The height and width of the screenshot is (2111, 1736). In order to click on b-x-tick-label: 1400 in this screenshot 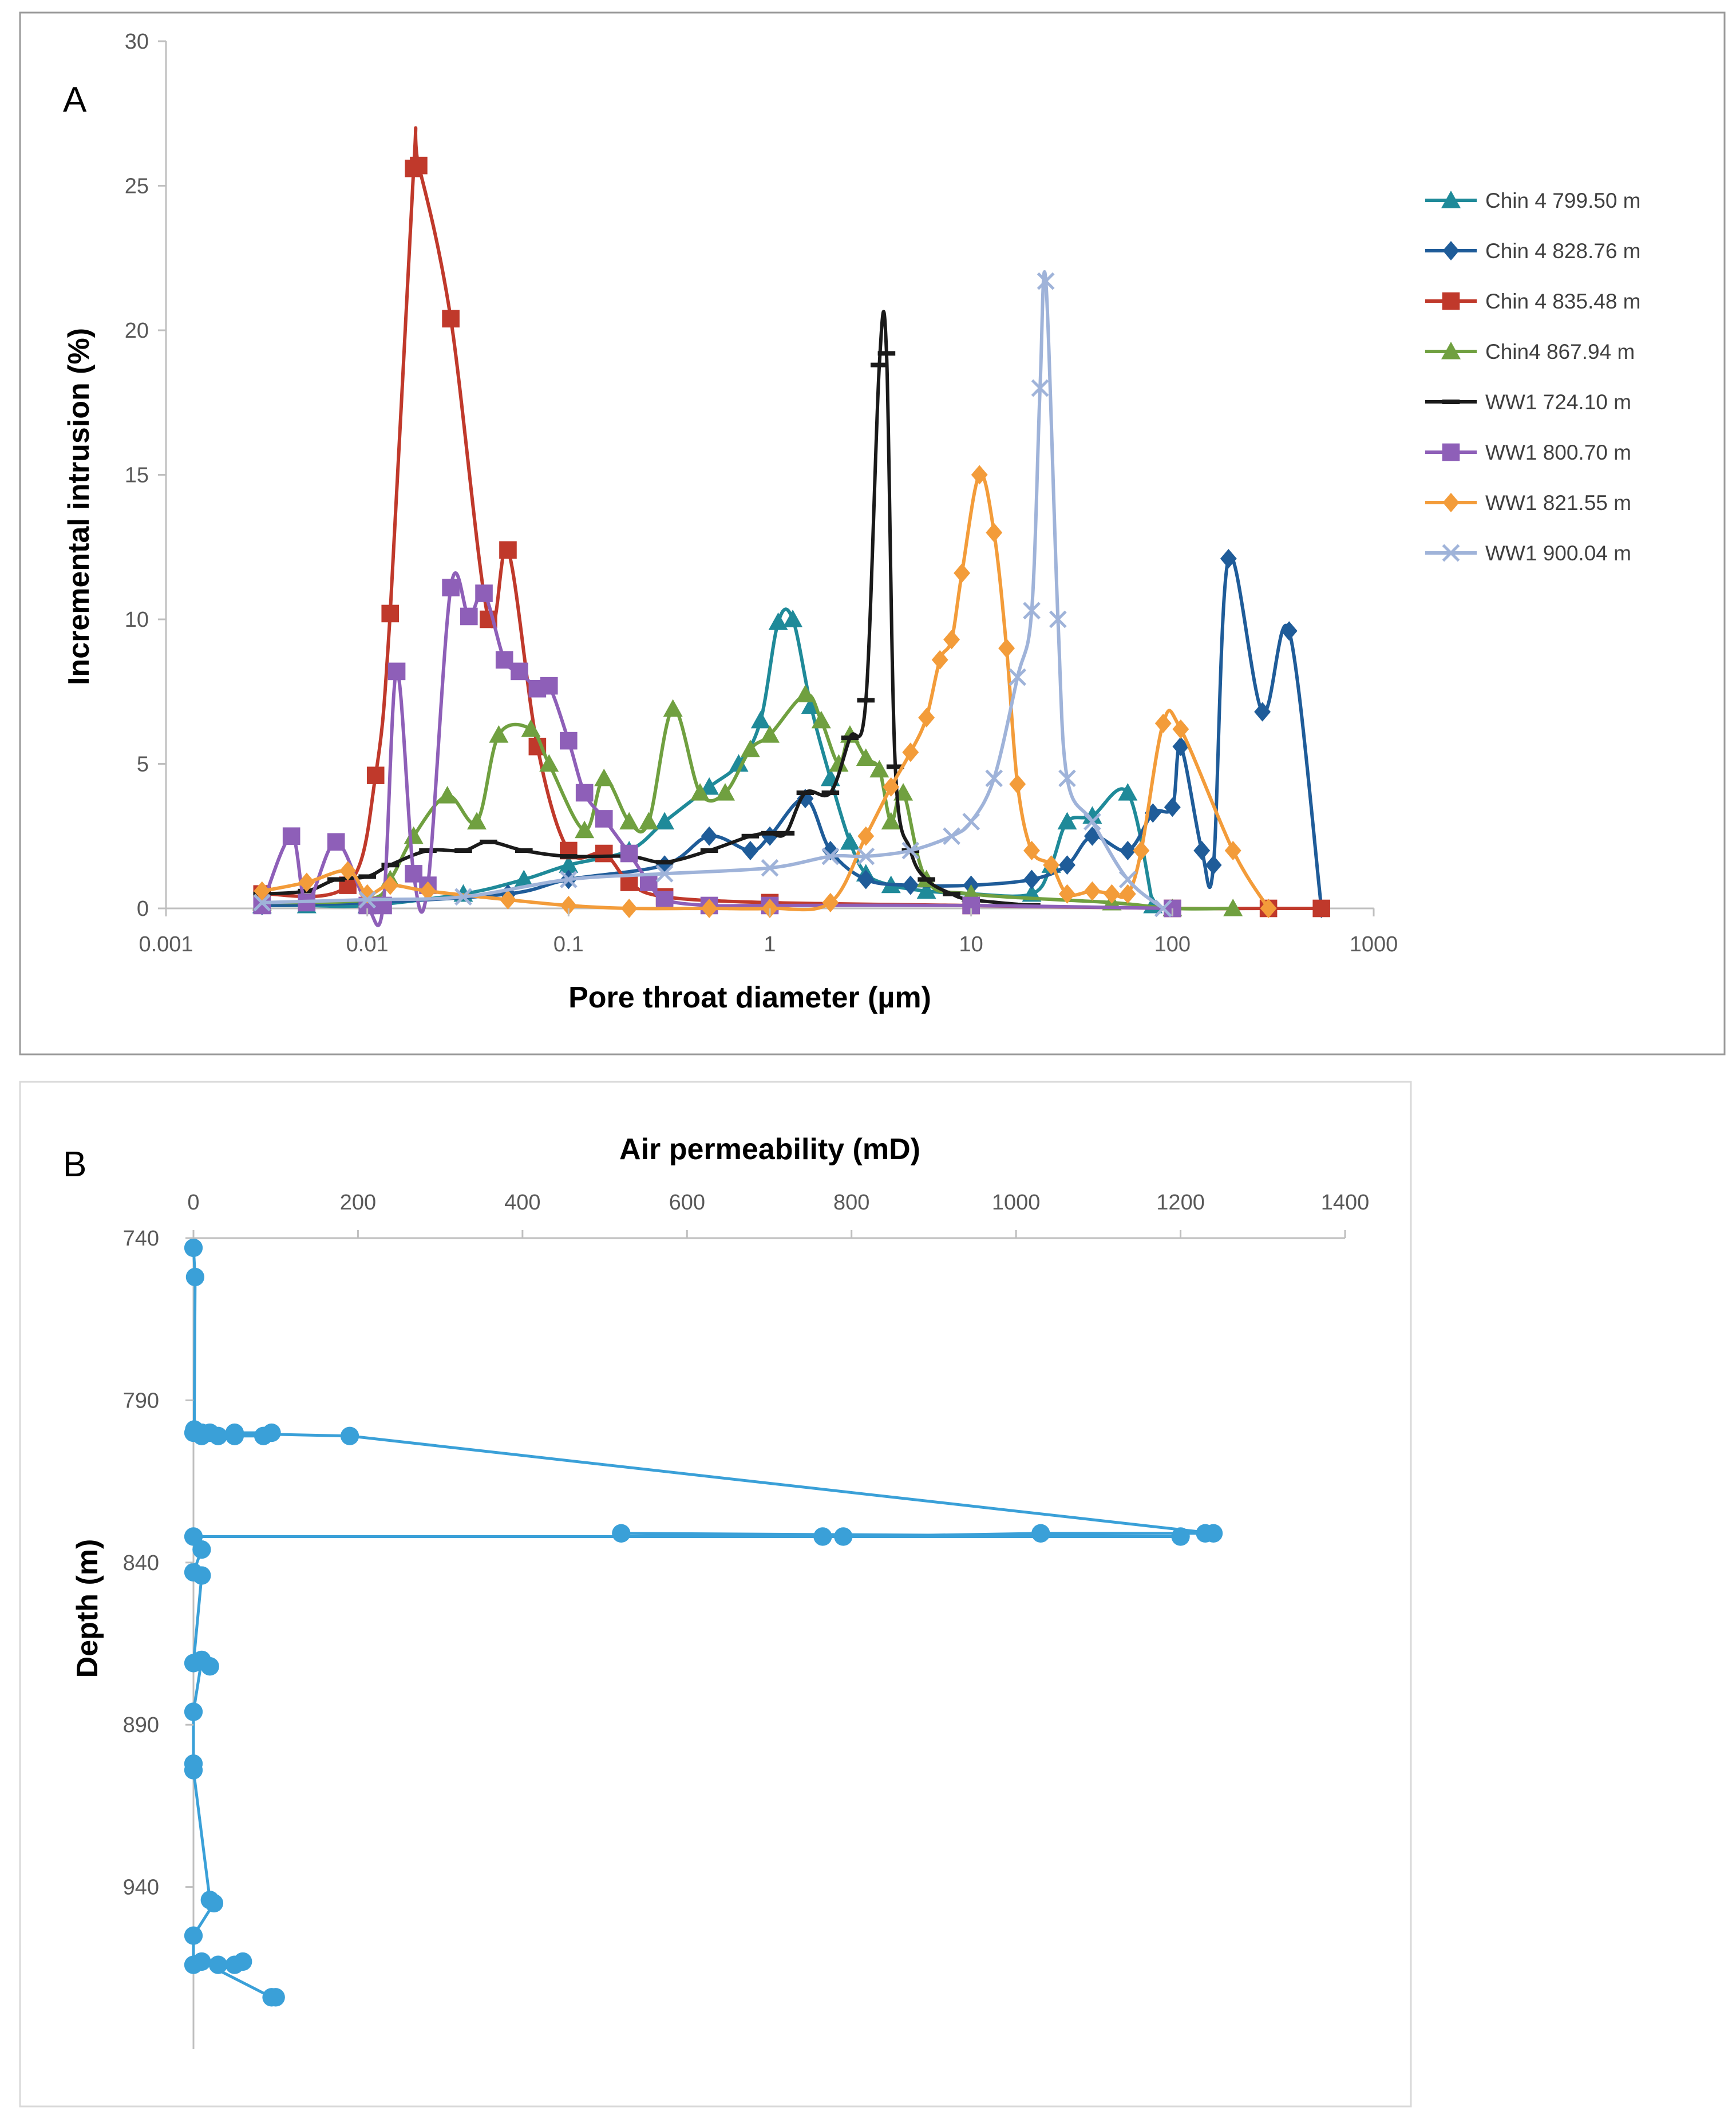, I will do `click(1345, 1203)`.